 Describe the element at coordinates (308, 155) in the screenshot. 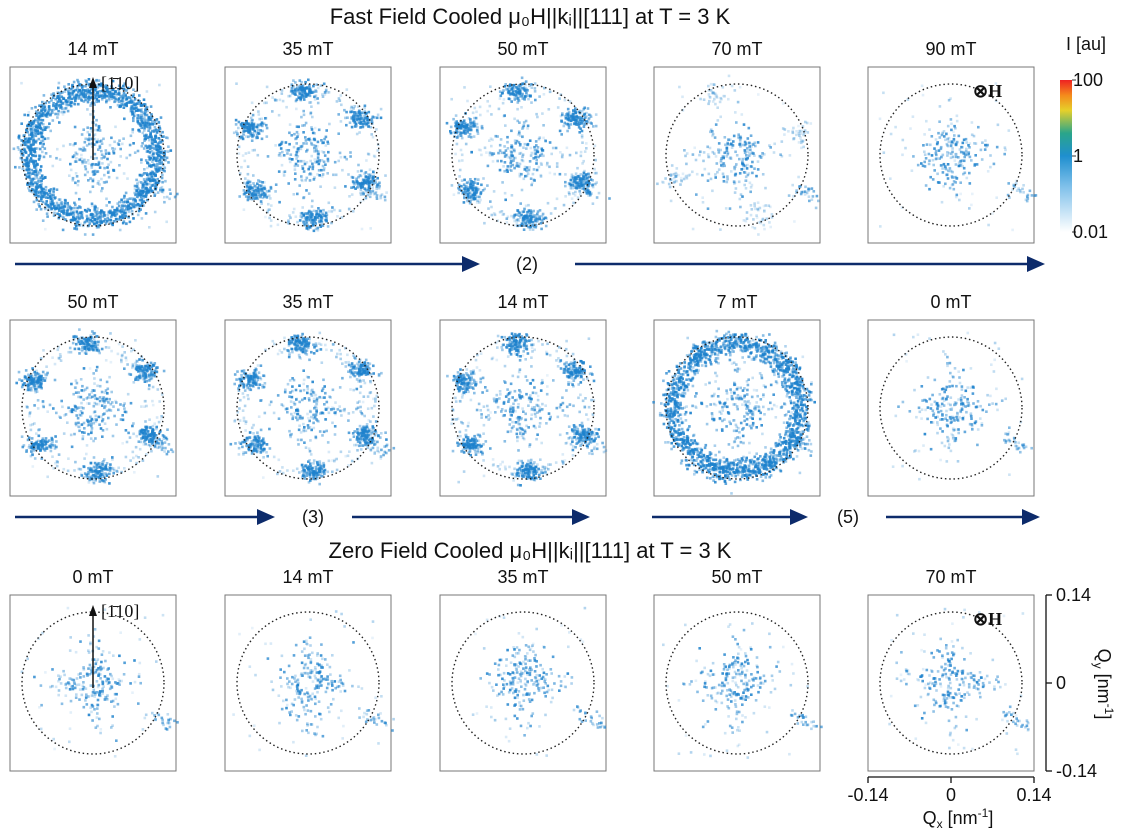

I see `detector-panel` at that location.